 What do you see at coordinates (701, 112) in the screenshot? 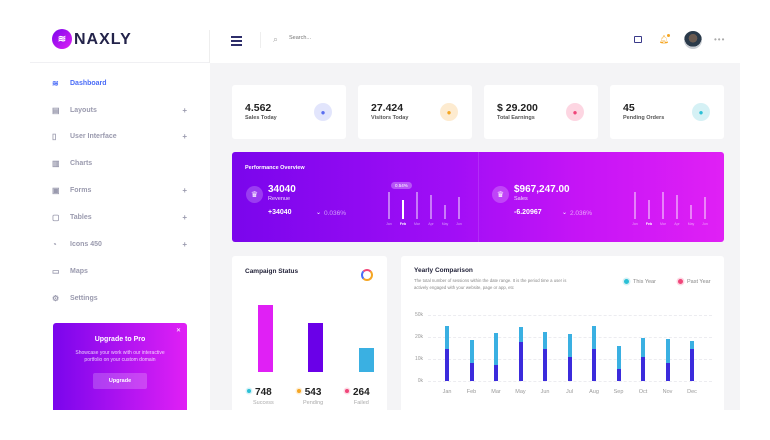
I see `megaphone-icon: ●` at bounding box center [701, 112].